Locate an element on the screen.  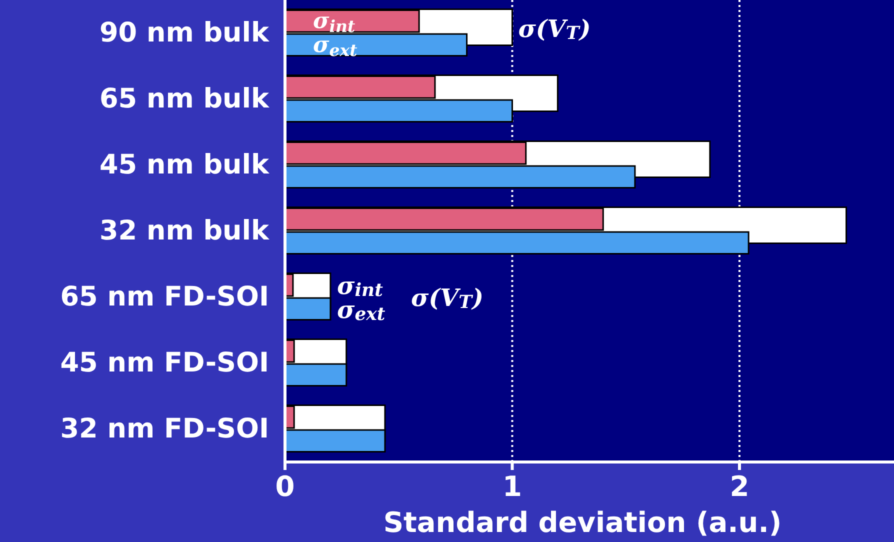
x-axis-title: Standard deviation (a.u.) is located at coordinates (582, 522).